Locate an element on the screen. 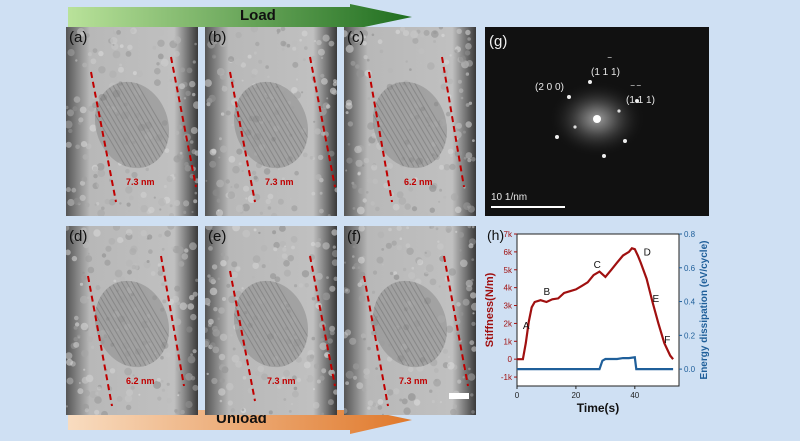 The image size is (800, 441). tem-panel-a: (a) 7.3 nm is located at coordinates (132, 121).